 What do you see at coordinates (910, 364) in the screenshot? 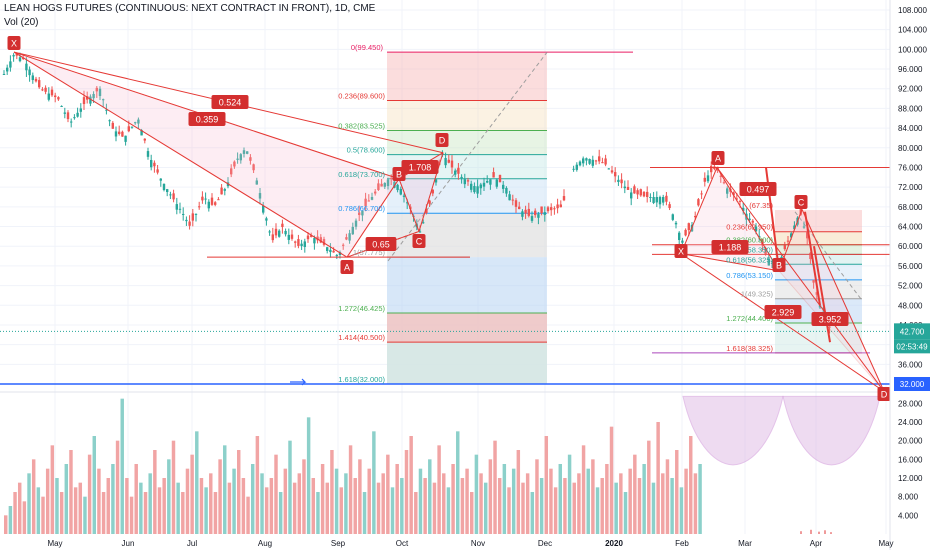
I see `price-tick-label: 36.000` at bounding box center [910, 364].